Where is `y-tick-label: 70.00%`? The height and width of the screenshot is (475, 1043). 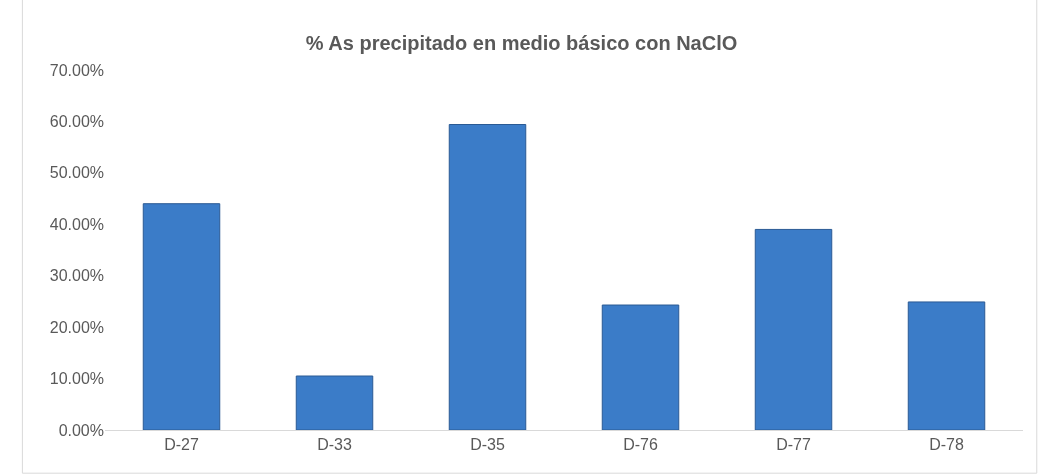
y-tick-label: 70.00% is located at coordinates (76, 70).